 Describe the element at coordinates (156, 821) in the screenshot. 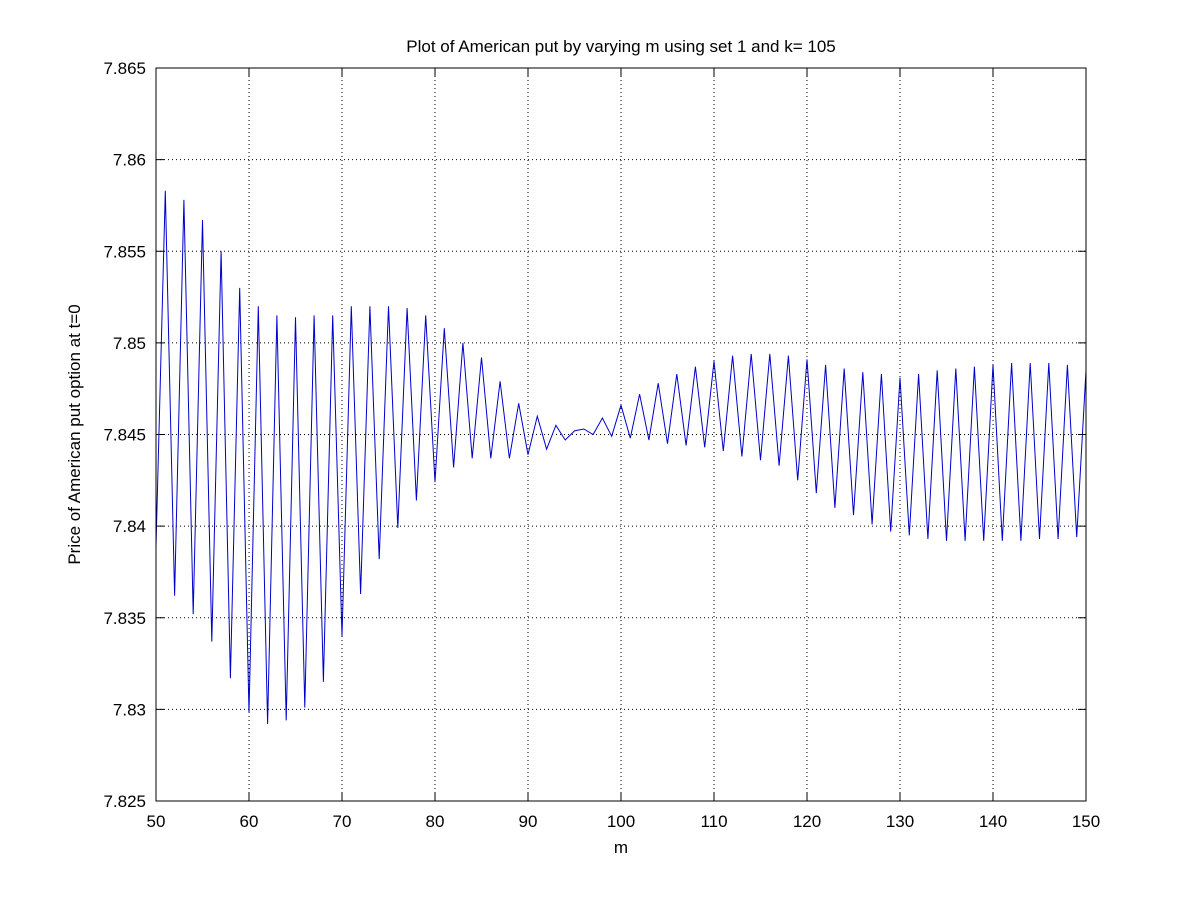

I see `x-tick-label: 50` at that location.